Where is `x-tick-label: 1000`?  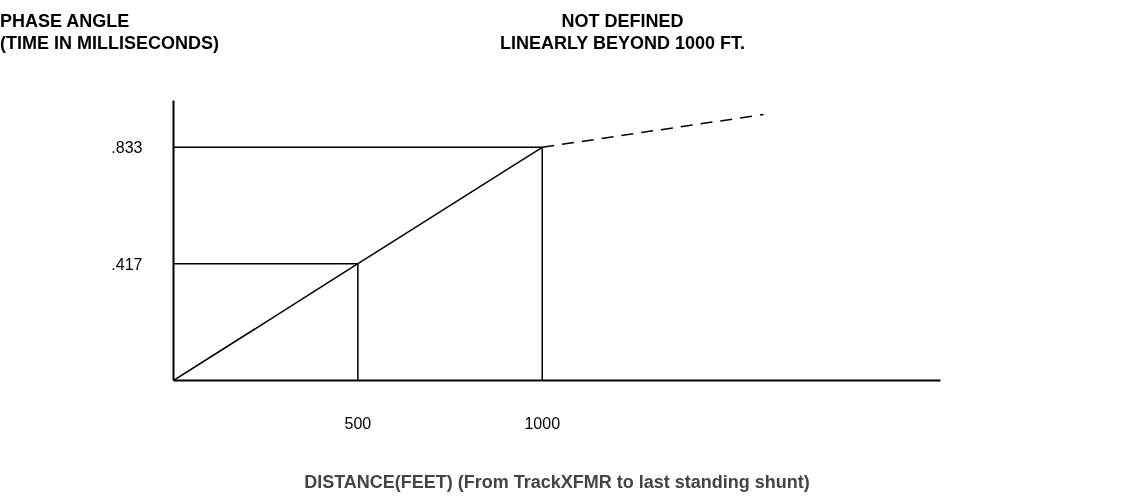 x-tick-label: 1000 is located at coordinates (542, 423).